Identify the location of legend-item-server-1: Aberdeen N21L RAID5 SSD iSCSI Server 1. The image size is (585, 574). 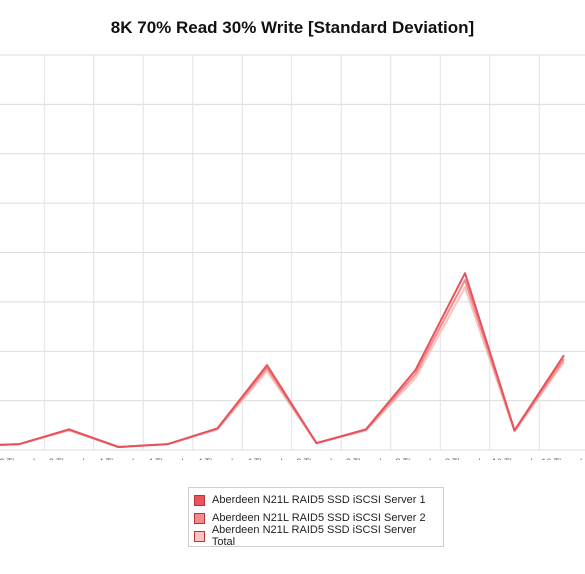
(316, 500).